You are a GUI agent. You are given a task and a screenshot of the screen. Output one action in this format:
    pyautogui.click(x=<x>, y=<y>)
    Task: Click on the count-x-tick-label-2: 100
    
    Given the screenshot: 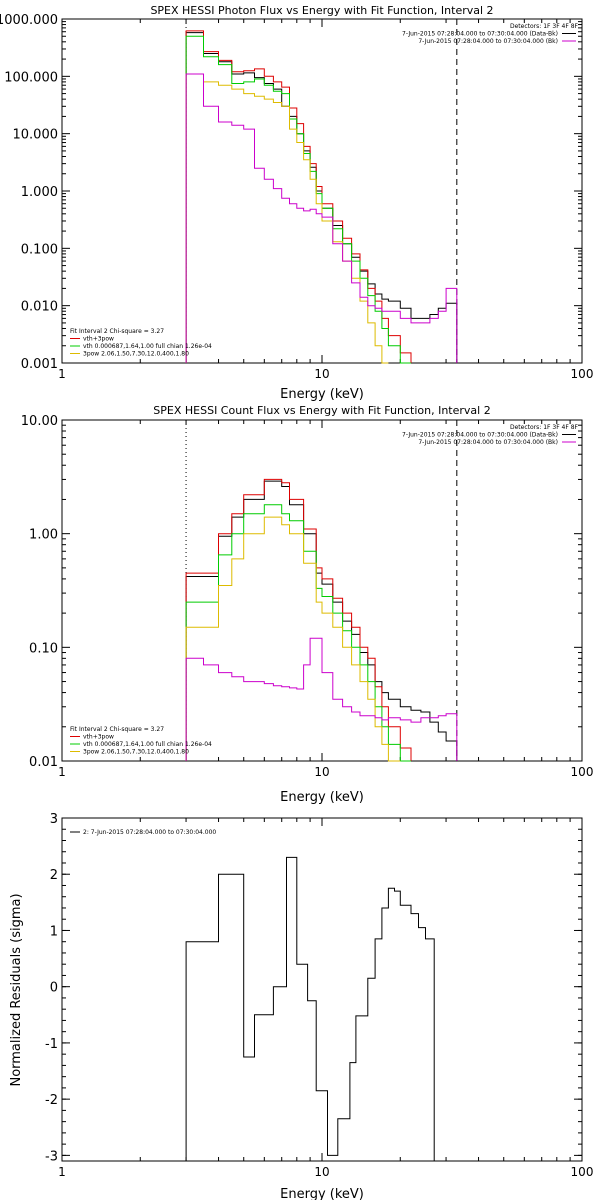 What is the action you would take?
    pyautogui.click(x=582, y=772)
    